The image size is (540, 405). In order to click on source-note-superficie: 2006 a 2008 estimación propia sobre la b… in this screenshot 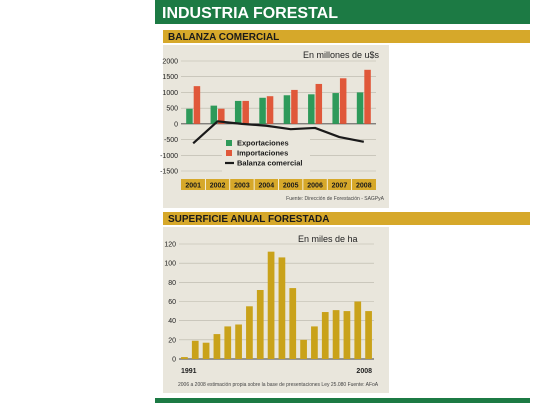, I will do `click(278, 385)`.